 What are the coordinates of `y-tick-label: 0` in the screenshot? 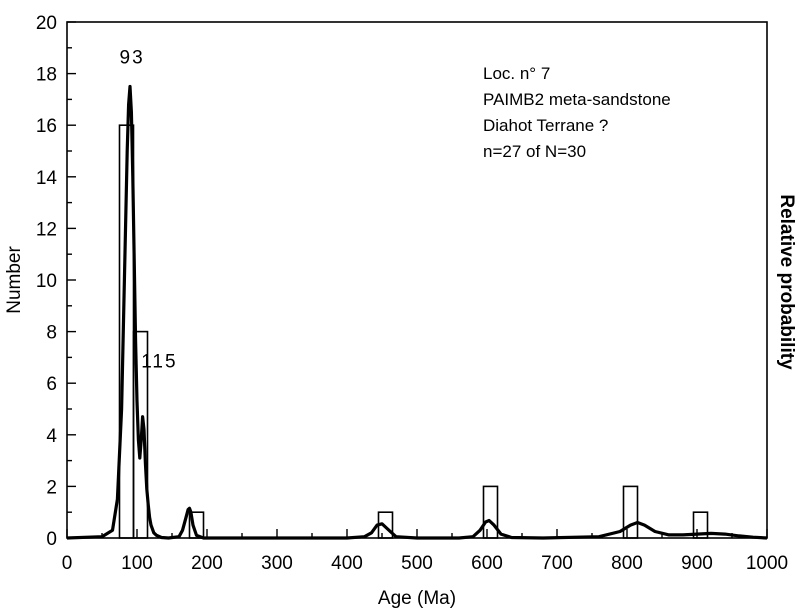 It's located at (51, 539).